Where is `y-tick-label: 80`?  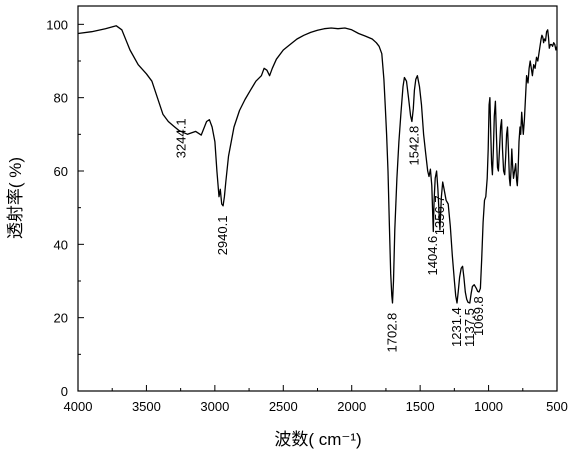
y-tick-label: 80 is located at coordinates (61, 98).